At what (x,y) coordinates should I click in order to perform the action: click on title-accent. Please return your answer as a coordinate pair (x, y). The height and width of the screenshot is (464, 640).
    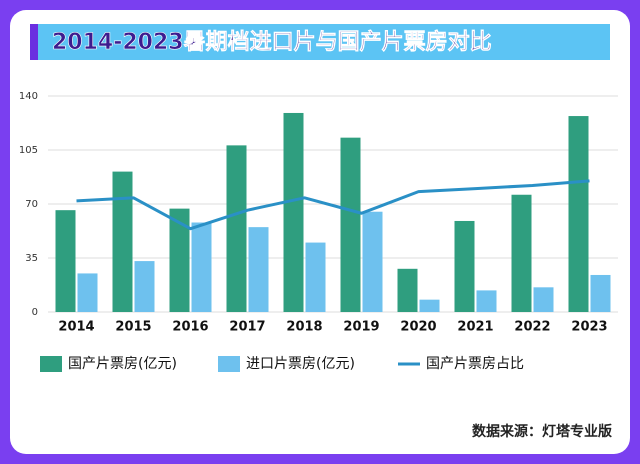
    Looking at the image, I should click on (34, 42).